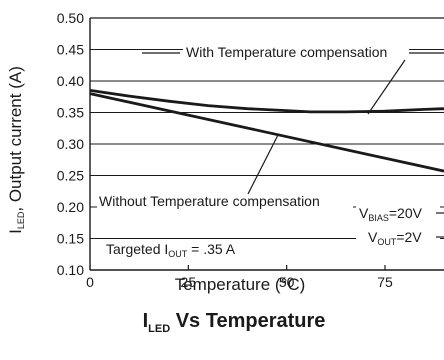 This screenshot has width=444, height=360. I want to click on y-tick-labels: 0.10 0.15 0.20 0.25 0.30 0.35 0.40 0.45 0.50, so click(70, 144).